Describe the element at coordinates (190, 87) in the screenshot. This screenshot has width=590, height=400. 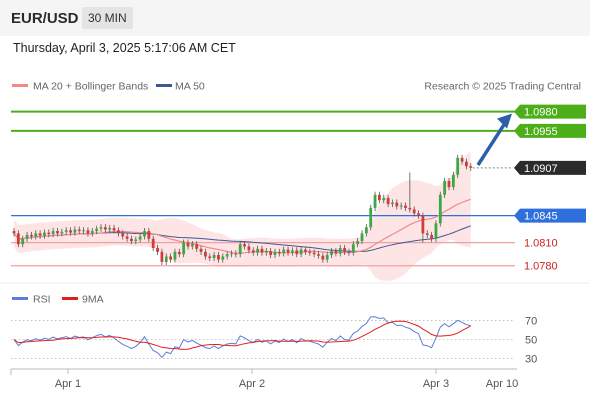
I see `legend-label-ma50: MA 50` at that location.